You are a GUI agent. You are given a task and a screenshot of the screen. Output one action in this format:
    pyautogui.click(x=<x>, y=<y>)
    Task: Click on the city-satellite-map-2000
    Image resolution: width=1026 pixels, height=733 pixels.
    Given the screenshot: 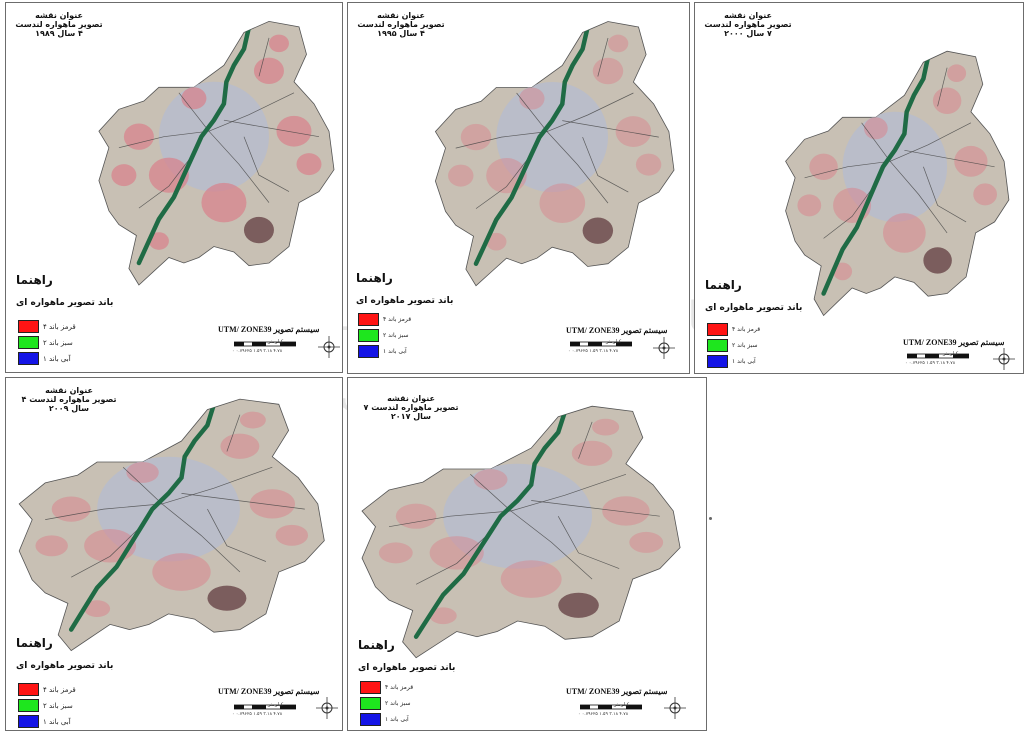 What is the action you would take?
    pyautogui.click(x=897, y=183)
    